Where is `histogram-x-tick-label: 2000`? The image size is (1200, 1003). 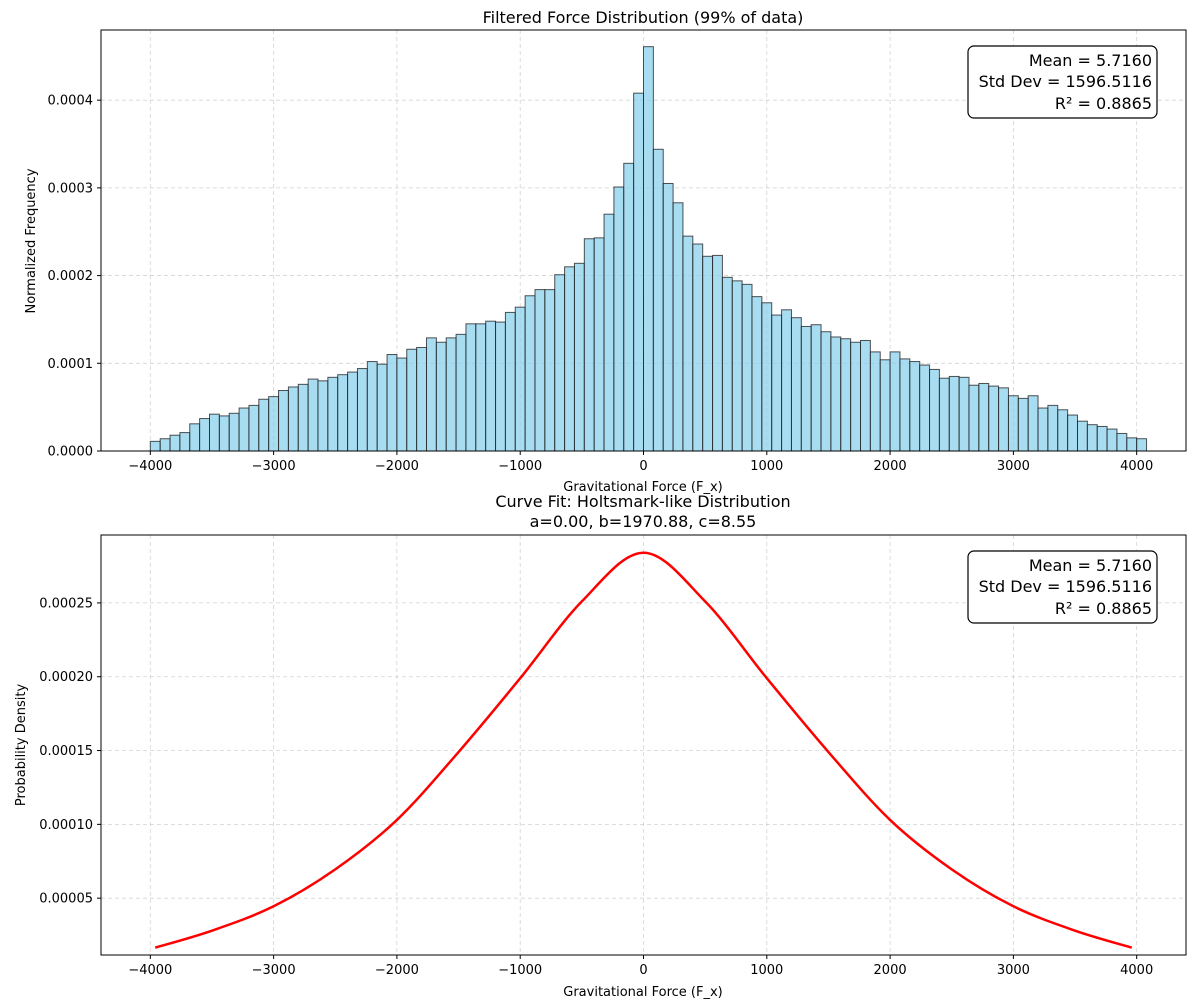
histogram-x-tick-label: 2000 is located at coordinates (890, 466).